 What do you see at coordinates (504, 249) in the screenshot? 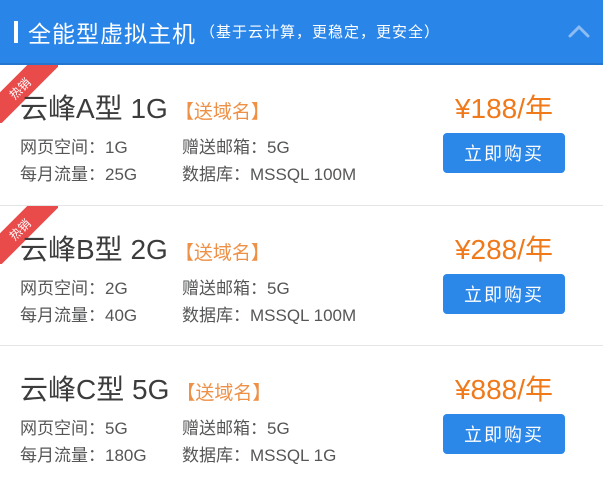
I see `product-price: ¥288/年` at bounding box center [504, 249].